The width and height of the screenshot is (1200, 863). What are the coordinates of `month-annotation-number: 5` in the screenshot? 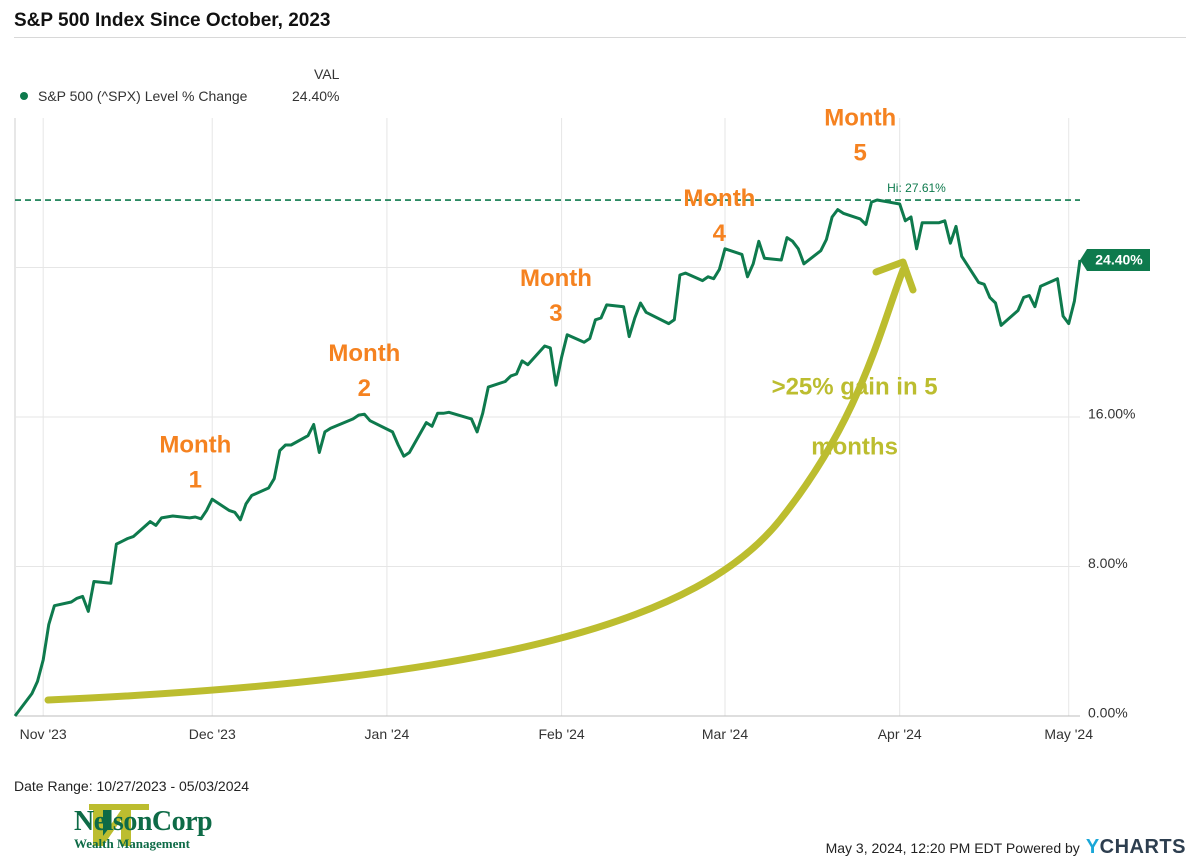 It's located at (860, 152).